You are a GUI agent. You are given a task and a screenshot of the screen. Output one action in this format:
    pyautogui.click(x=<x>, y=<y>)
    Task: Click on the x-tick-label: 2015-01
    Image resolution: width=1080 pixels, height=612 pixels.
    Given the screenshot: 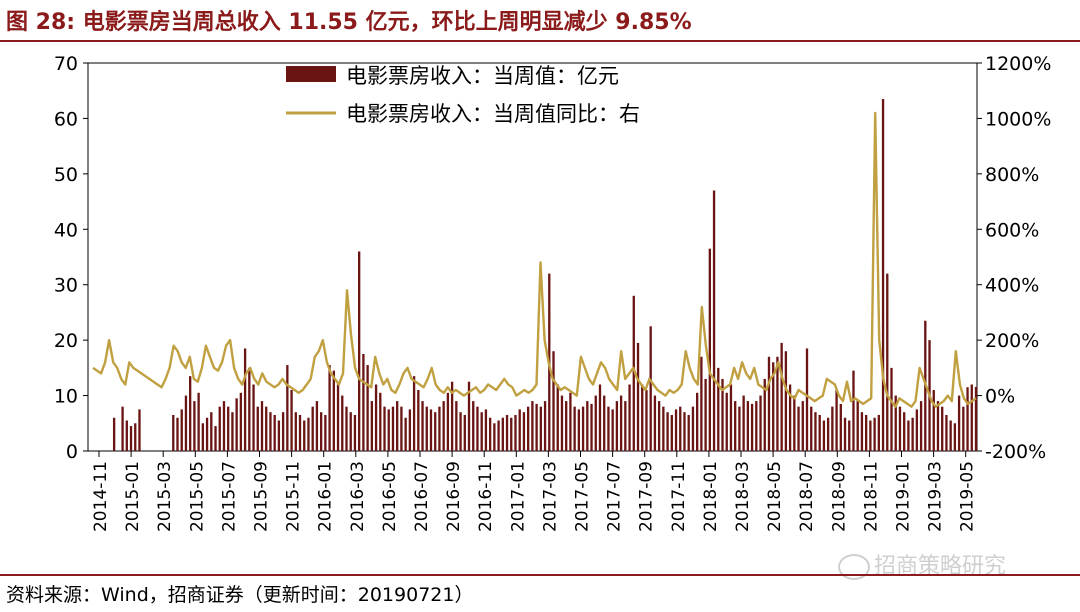 What is the action you would take?
    pyautogui.click(x=133, y=496)
    